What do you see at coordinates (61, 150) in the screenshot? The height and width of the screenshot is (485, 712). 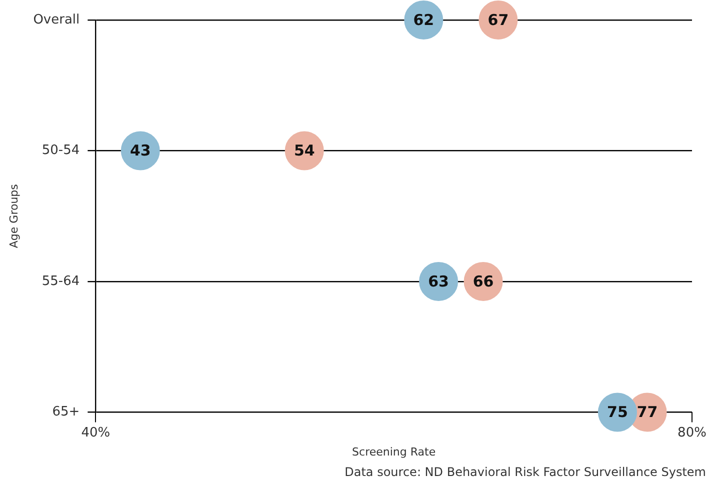 I see `y-tick-label: 50-54` at bounding box center [61, 150].